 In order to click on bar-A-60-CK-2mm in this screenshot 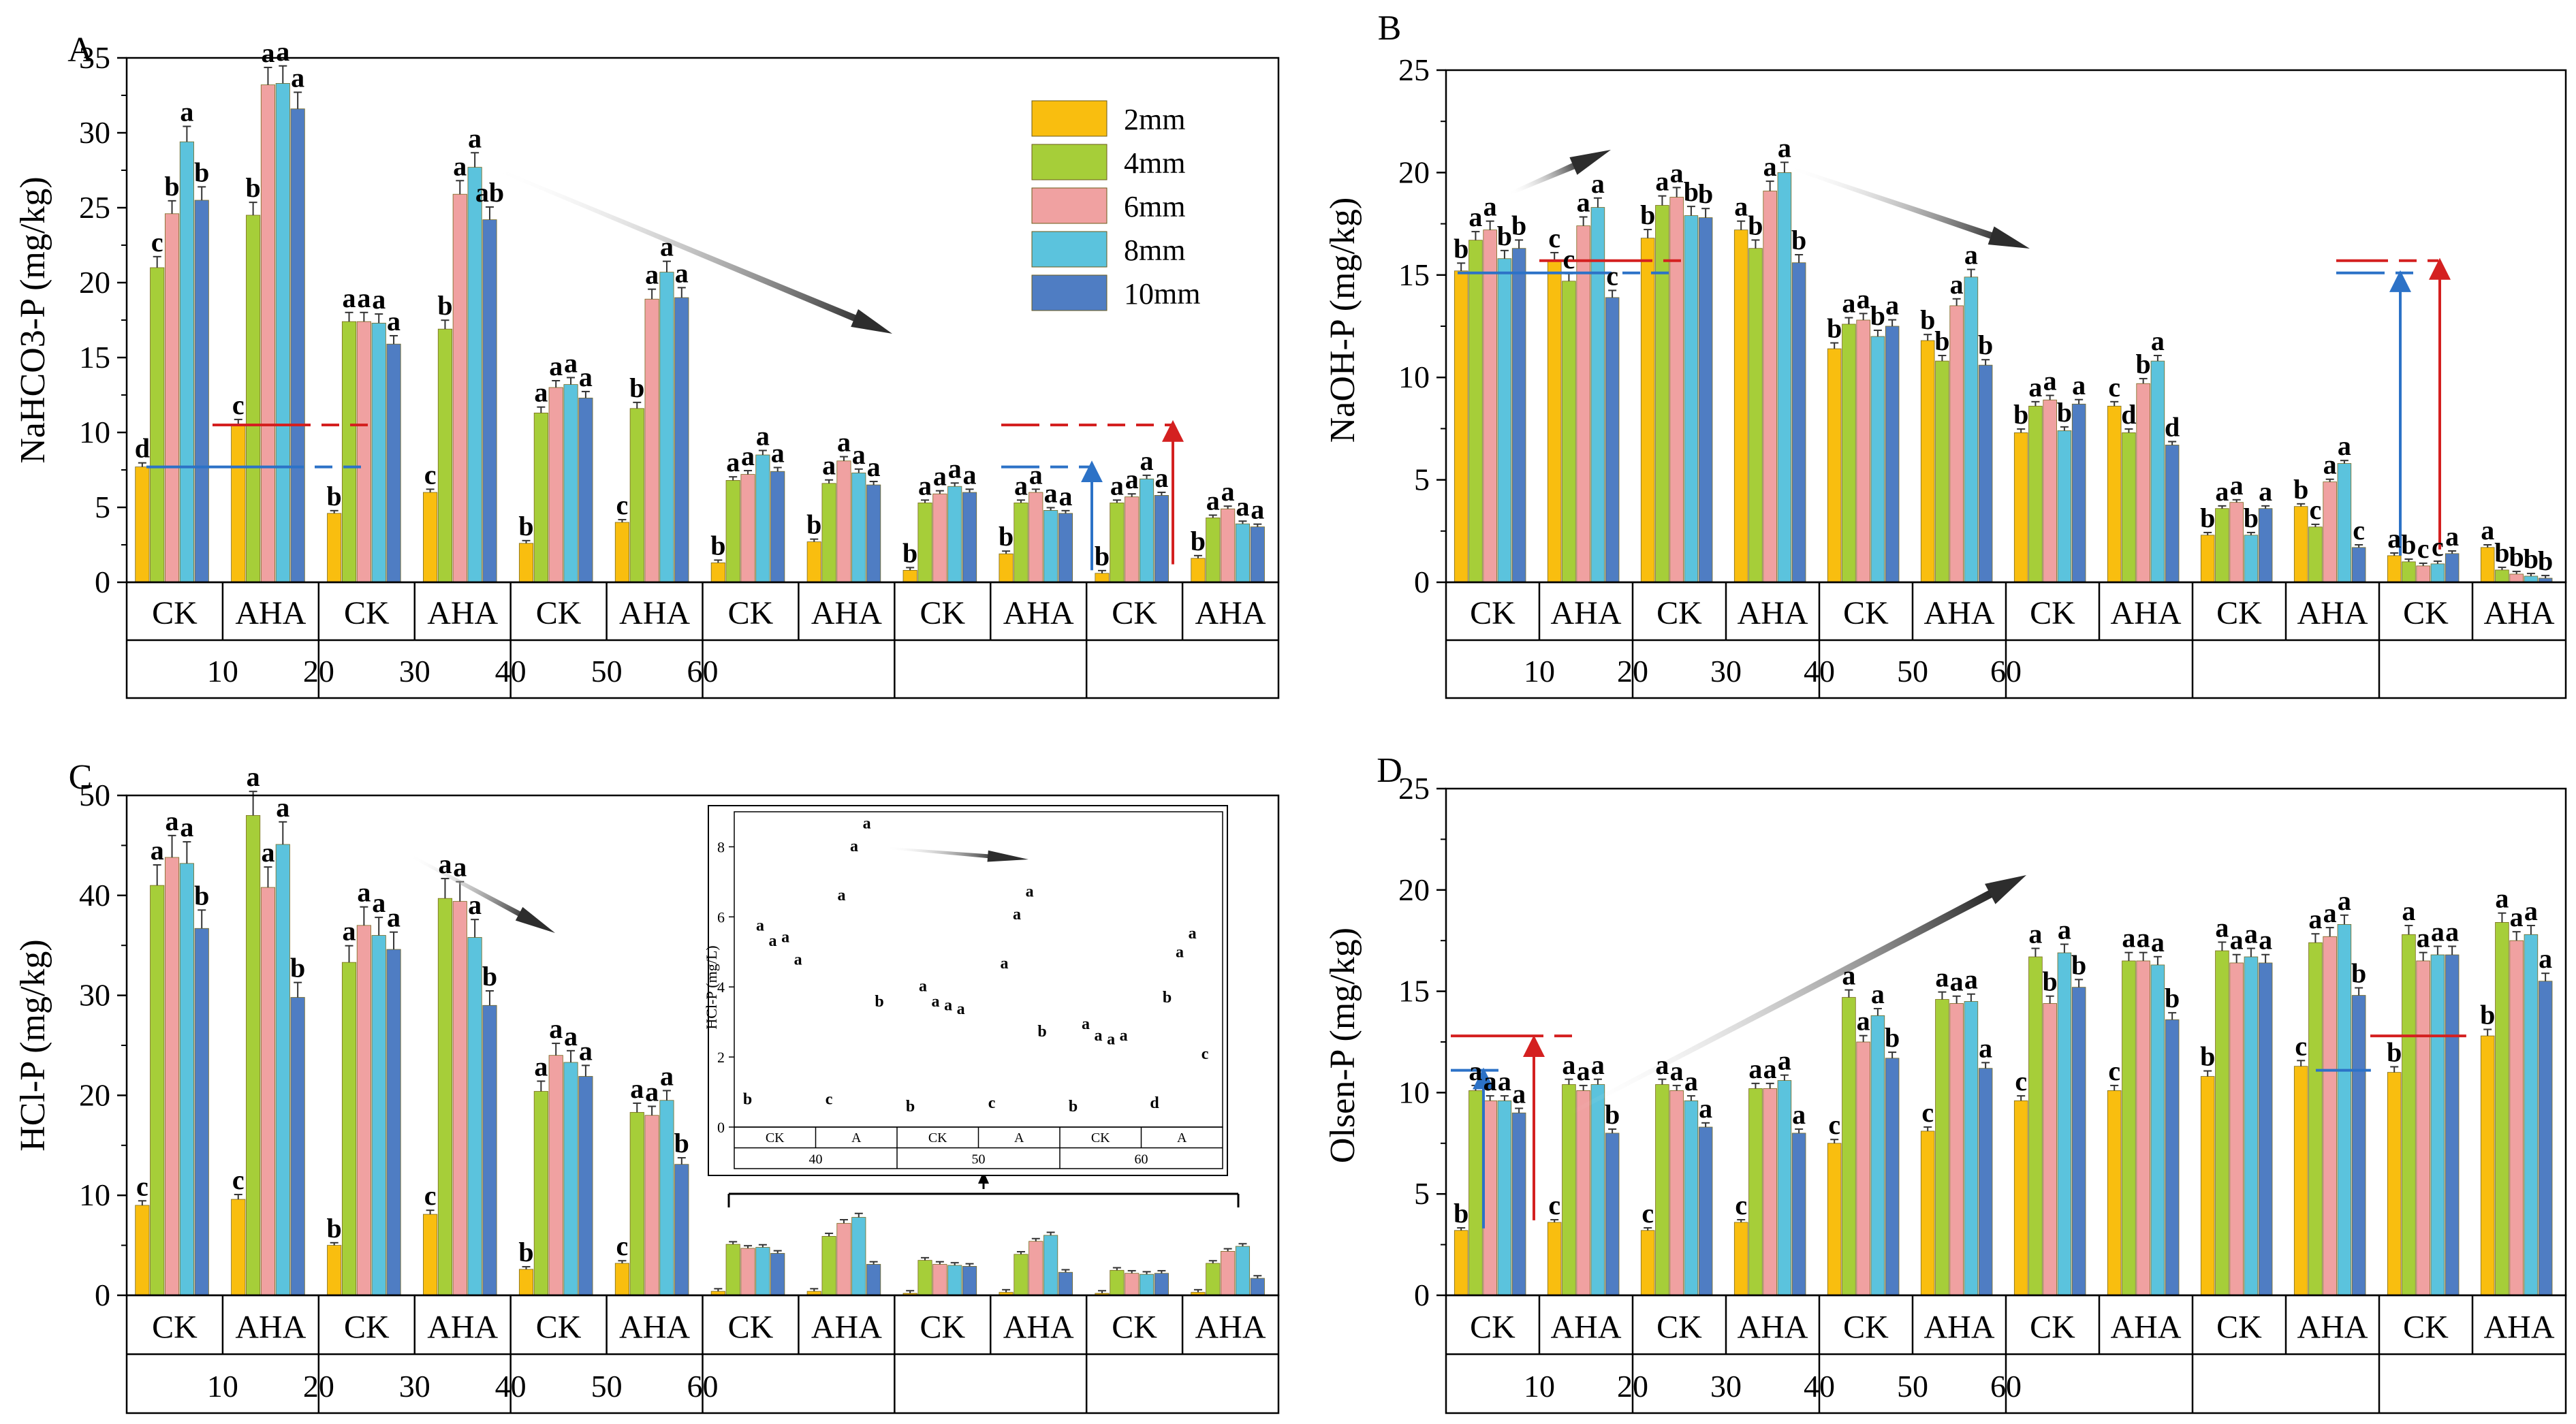, I will do `click(1102, 578)`.